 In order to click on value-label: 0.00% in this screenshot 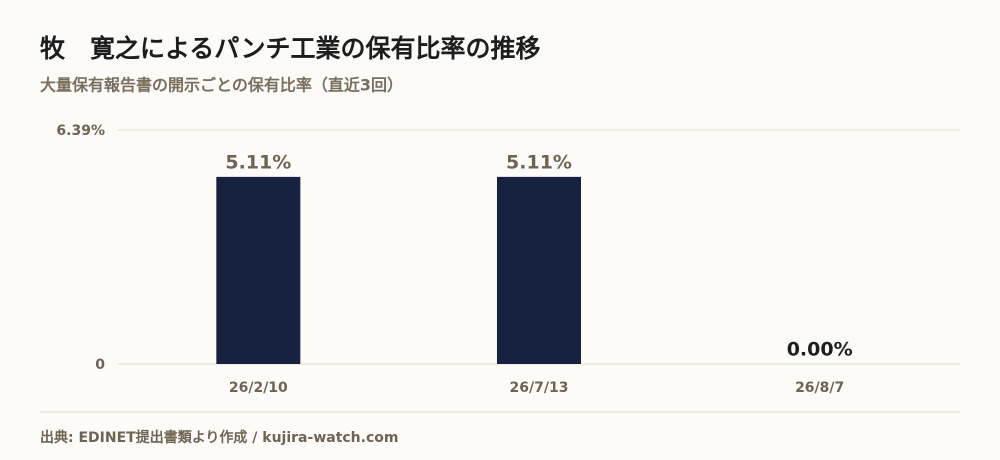, I will do `click(820, 350)`.